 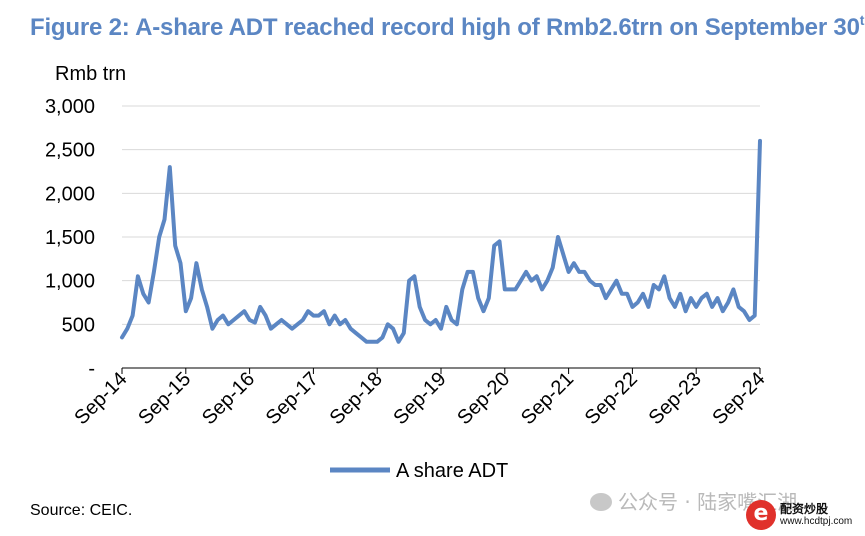 What do you see at coordinates (601, 501) in the screenshot?
I see `wechat-icon` at bounding box center [601, 501].